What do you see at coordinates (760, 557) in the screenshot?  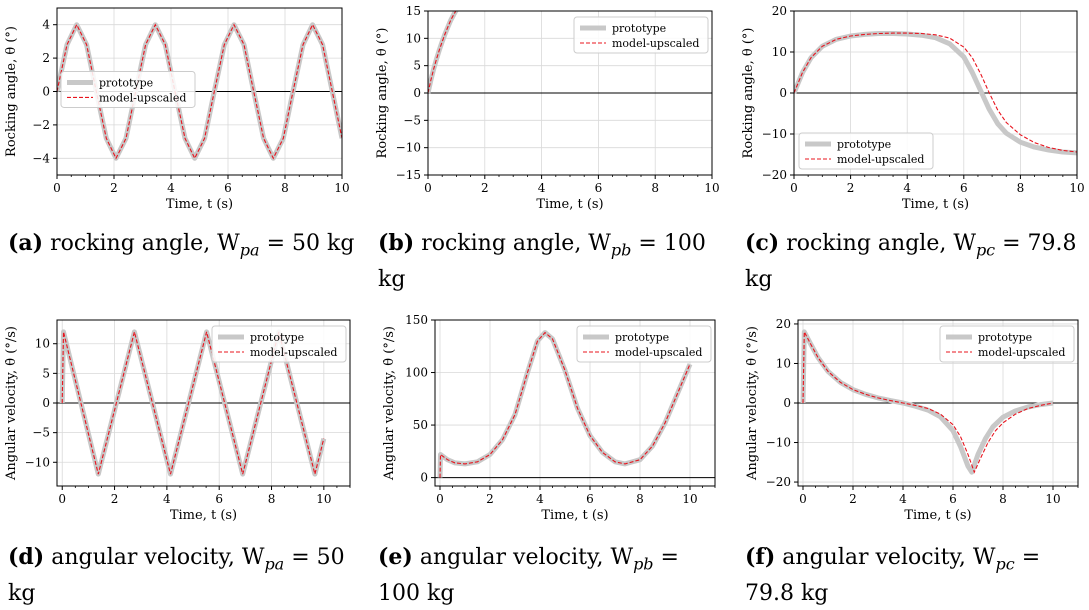 I see `caption-tag: (f)` at bounding box center [760, 557].